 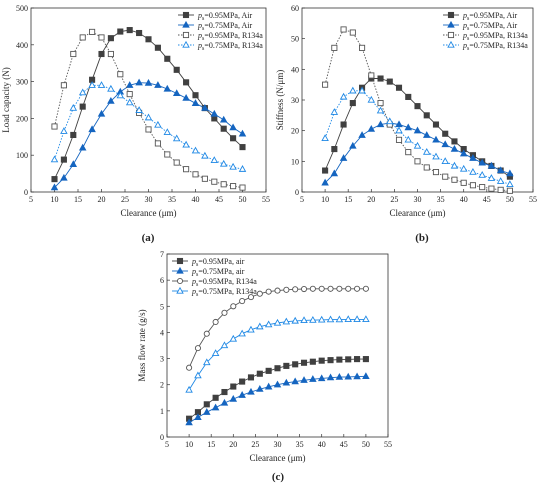 What do you see at coordinates (366, 444) in the screenshot?
I see `x-tick-label: 50` at bounding box center [366, 444].